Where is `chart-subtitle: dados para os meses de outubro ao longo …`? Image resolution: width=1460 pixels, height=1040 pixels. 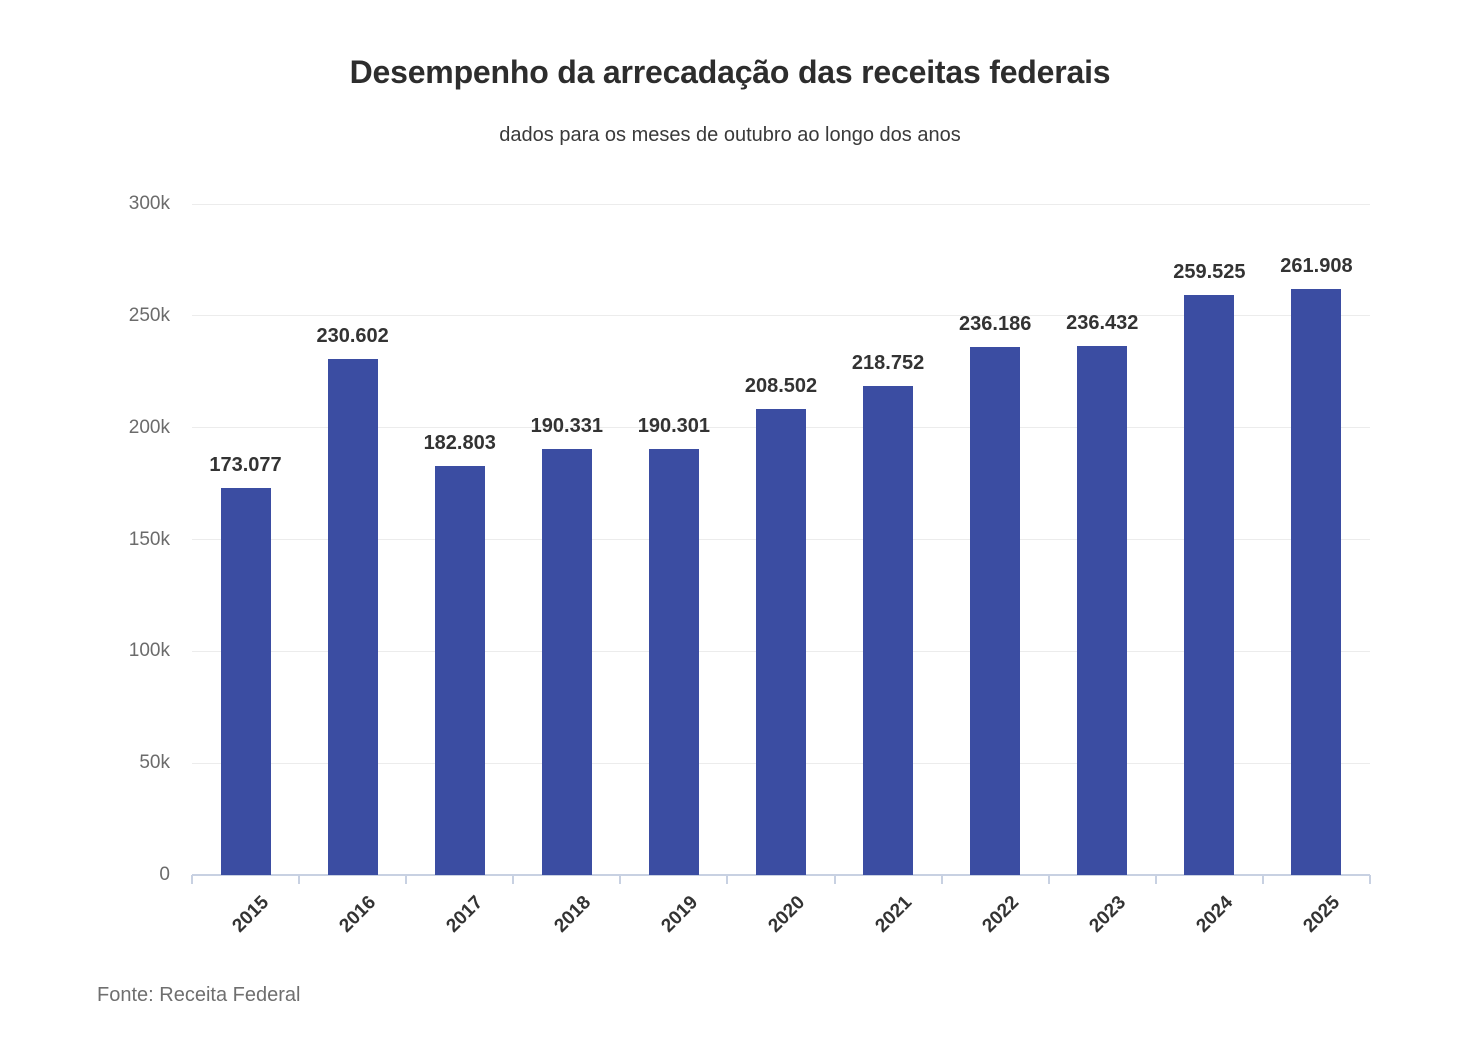 chart-subtitle: dados para os meses de outubro ao longo … is located at coordinates (730, 135).